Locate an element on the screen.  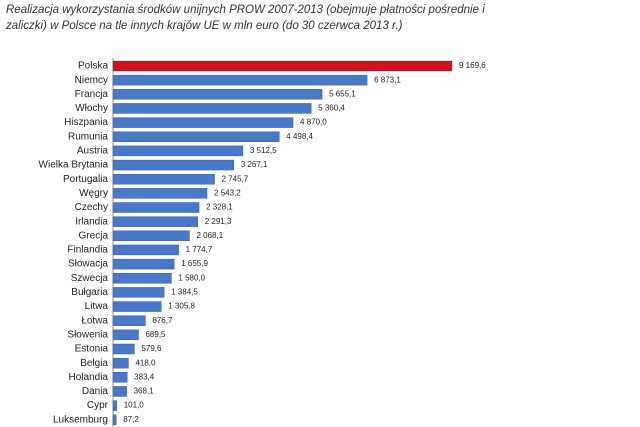
value-label: 418,0 is located at coordinates (145, 362).